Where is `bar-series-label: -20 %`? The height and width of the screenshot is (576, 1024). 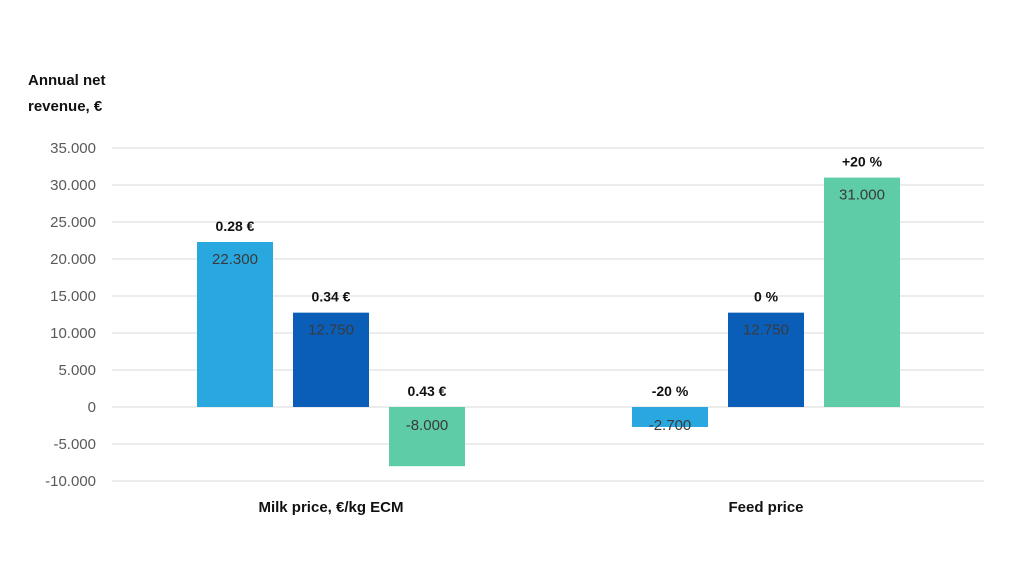
bar-series-label: -20 % is located at coordinates (670, 391).